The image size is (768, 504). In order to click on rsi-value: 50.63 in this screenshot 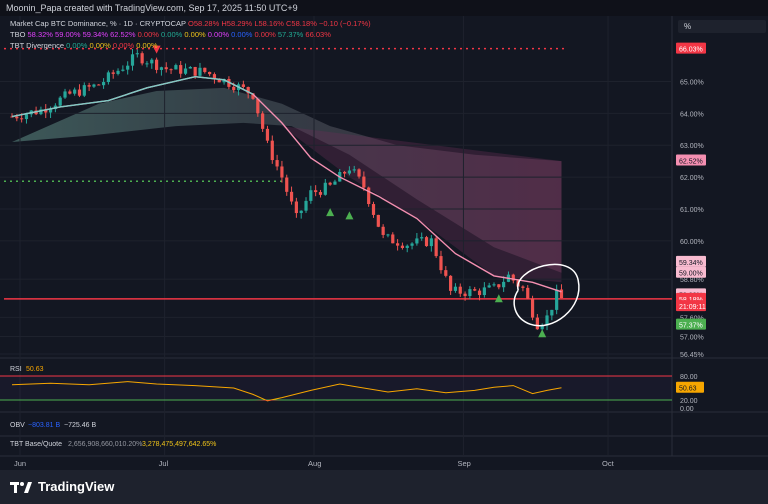, I will do `click(35, 369)`.